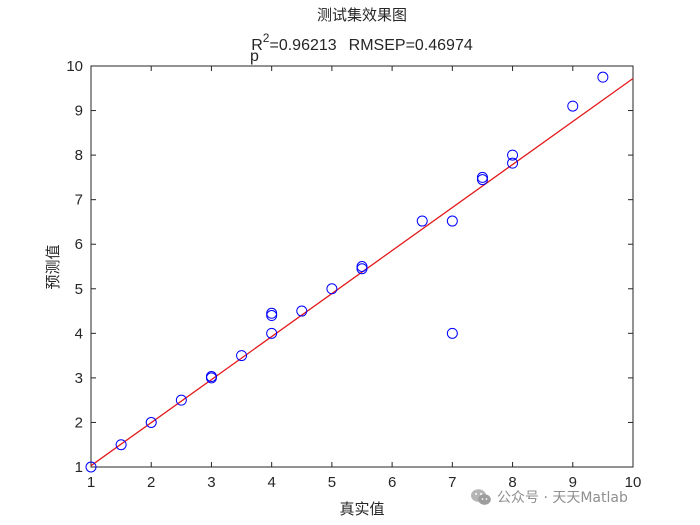  What do you see at coordinates (392, 482) in the screenshot?
I see `x-tick-label: 6` at bounding box center [392, 482].